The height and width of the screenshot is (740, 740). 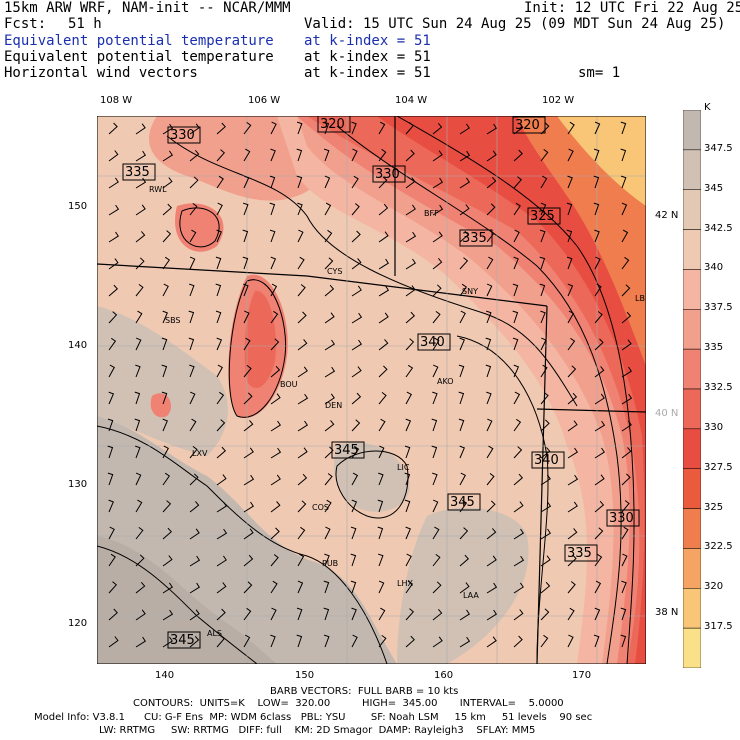 What do you see at coordinates (470, 291) in the screenshot?
I see `station-label: SNY` at bounding box center [470, 291].